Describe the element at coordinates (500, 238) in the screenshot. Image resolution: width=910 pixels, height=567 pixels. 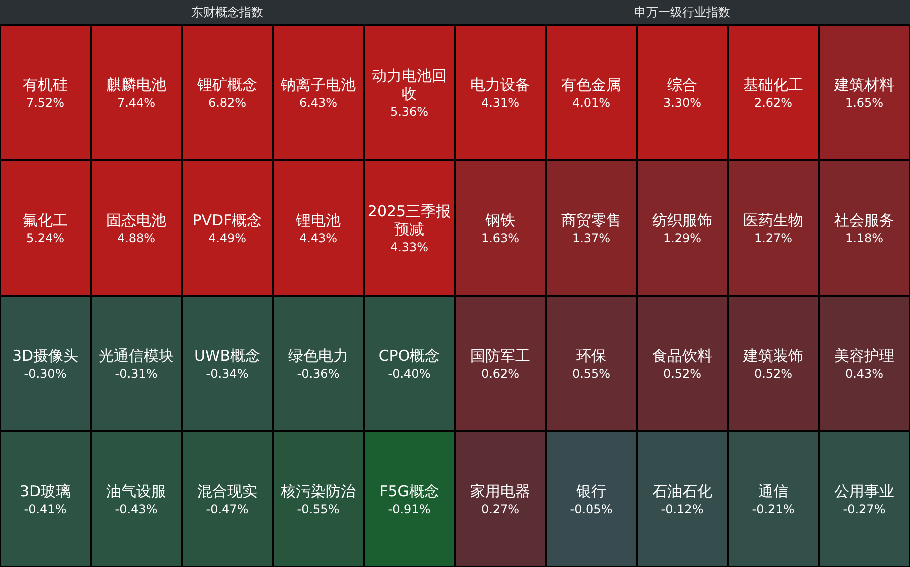
I see `data-label: 1.63%` at that location.